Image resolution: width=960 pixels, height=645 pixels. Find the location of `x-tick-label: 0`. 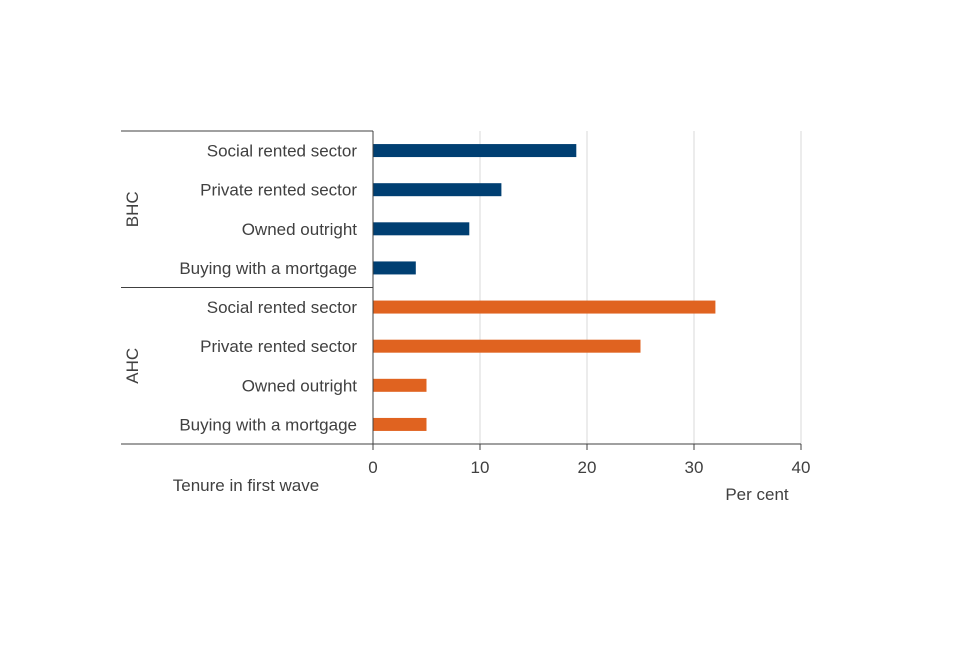

x-tick-label: 0 is located at coordinates (372, 467).